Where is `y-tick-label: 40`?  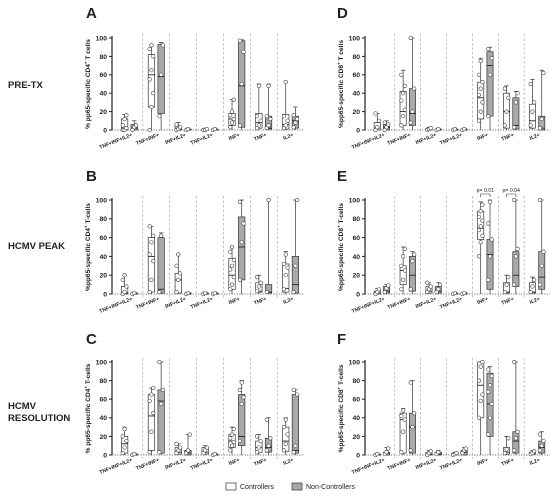
y-tick-label: 40 is located at coordinates (103, 418).